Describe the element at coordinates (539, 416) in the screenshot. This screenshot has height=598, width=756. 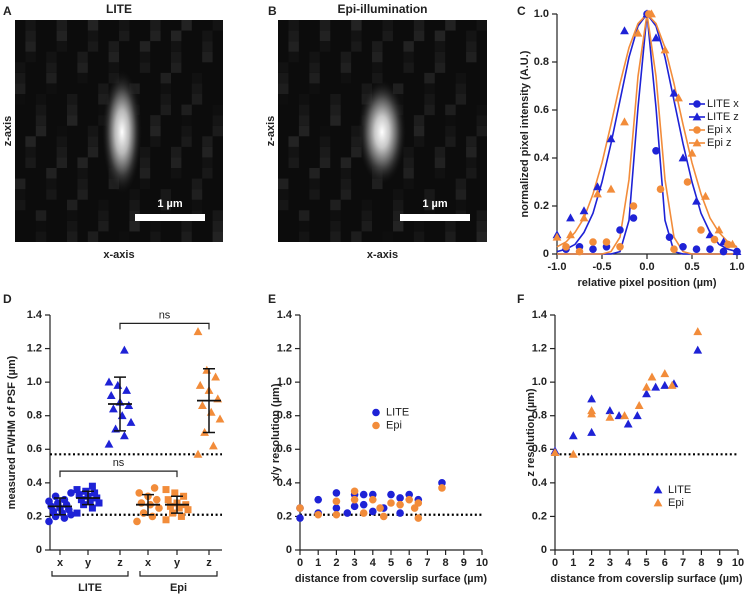
I see `y-tick-label: 0.8` at that location.